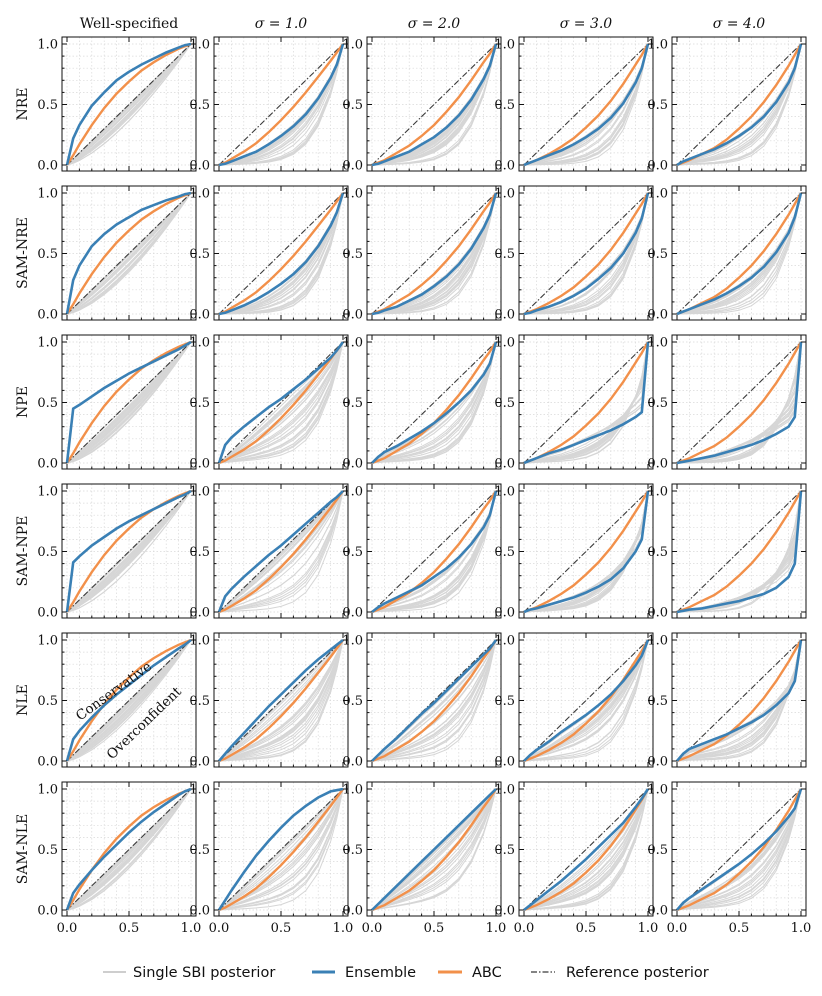 Image resolution: width=822 pixels, height=996 pixels. What do you see at coordinates (380, 973) in the screenshot?
I see `legend-label-ensemble: Ensemble` at bounding box center [380, 973].